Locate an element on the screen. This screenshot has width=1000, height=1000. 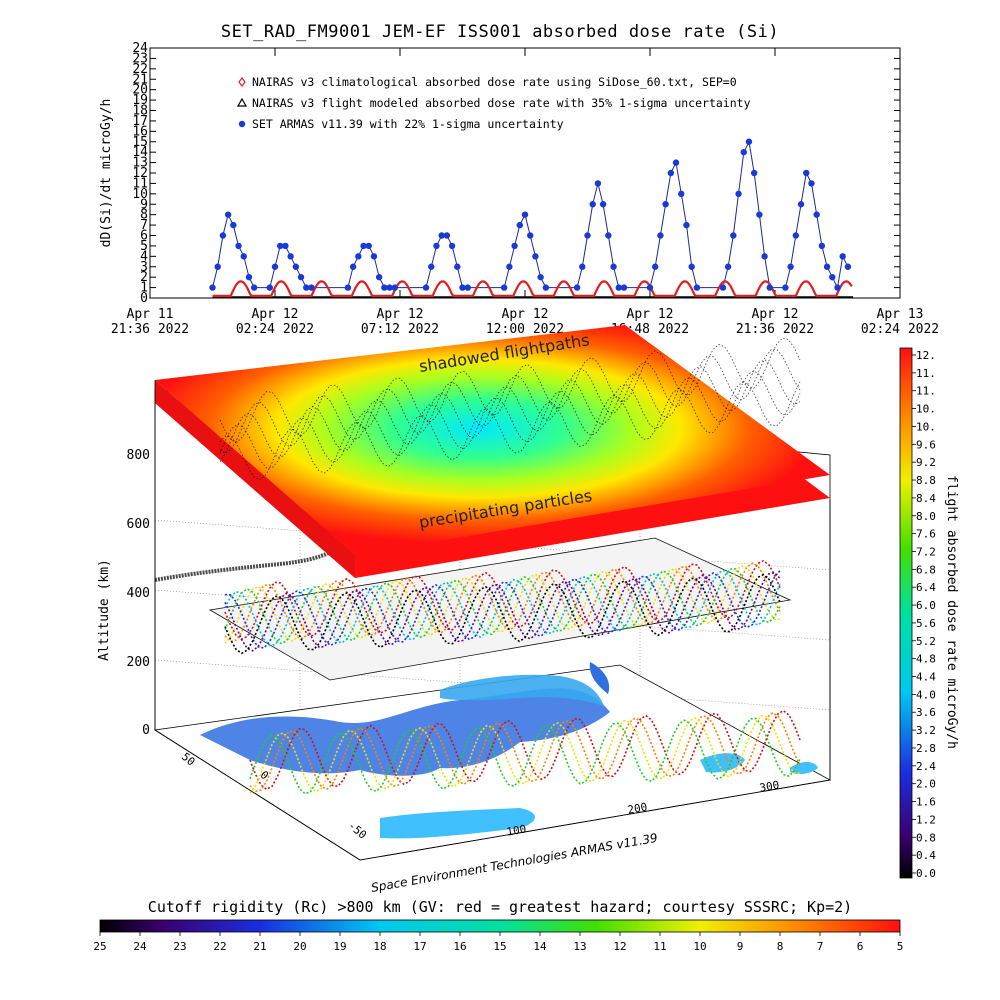
y-tick-label: 24 is located at coordinates (140, 48).